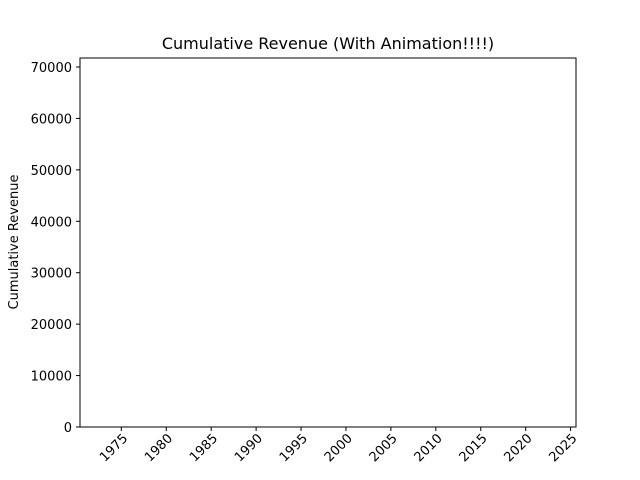 Image resolution: width=640 pixels, height=480 pixels. I want to click on y-tick-label: 0, so click(68, 428).